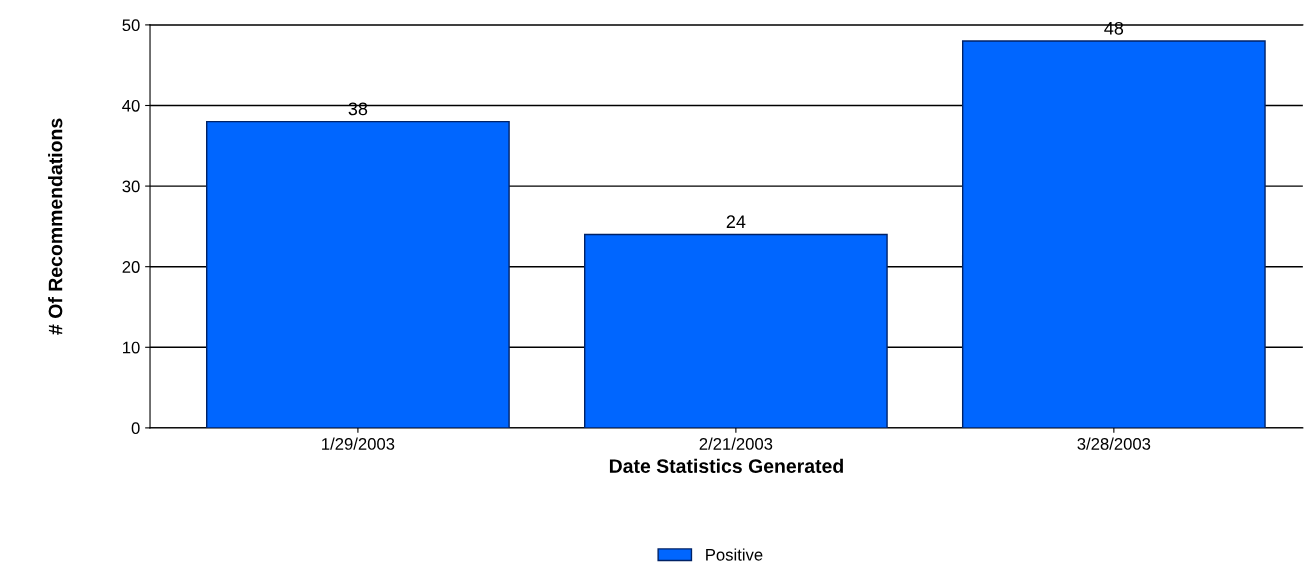 The image size is (1316, 579). I want to click on x-tick-label: 3/28/2003, so click(1114, 443).